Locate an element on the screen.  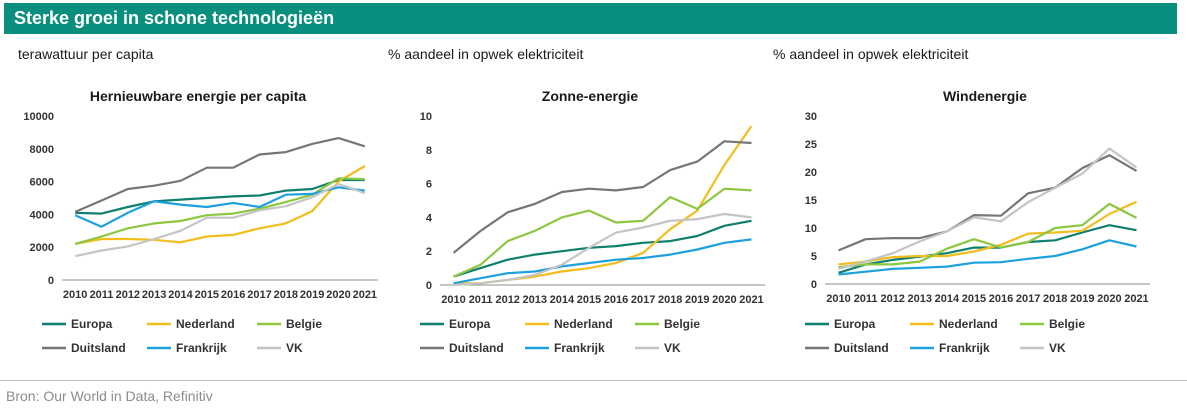
y-tick-label: 6000 is located at coordinates (42, 183).